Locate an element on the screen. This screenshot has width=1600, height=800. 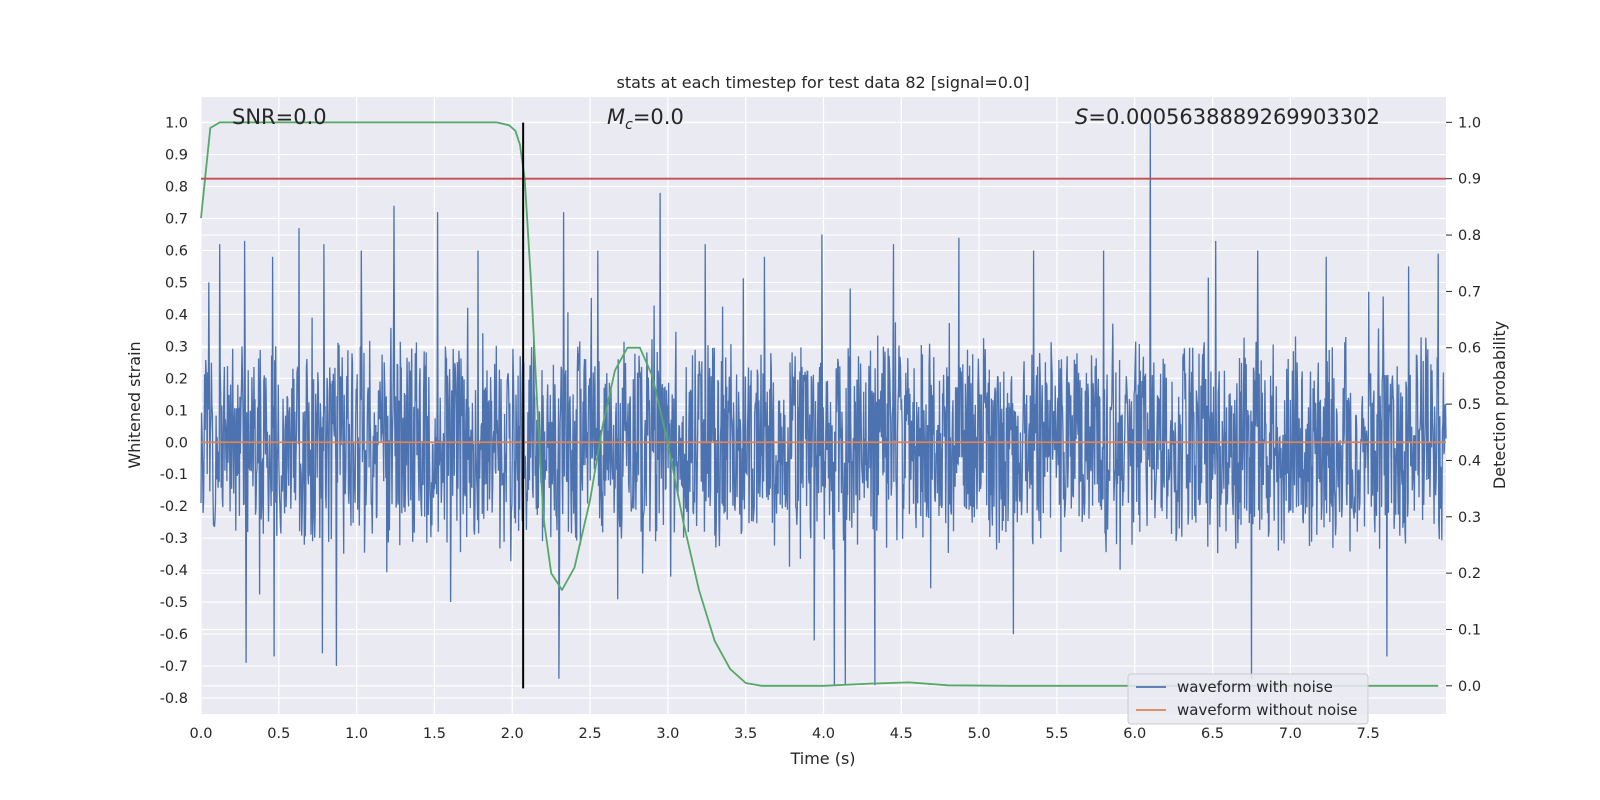
y-tick-label: -0.2 is located at coordinates (174, 507).